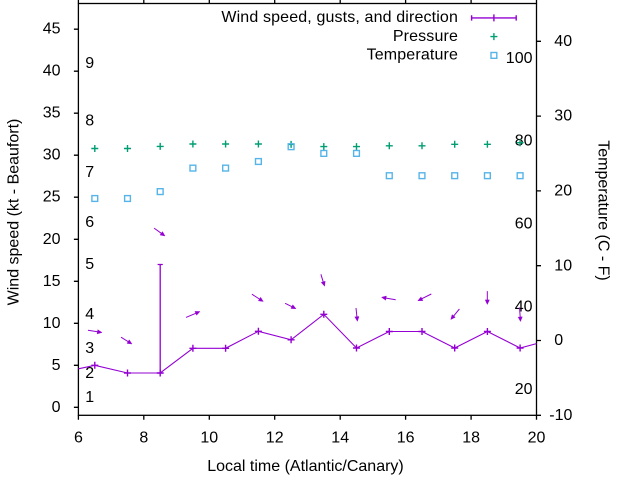 This screenshot has height=480, width=640. I want to click on svg-text: 100, so click(519, 58).